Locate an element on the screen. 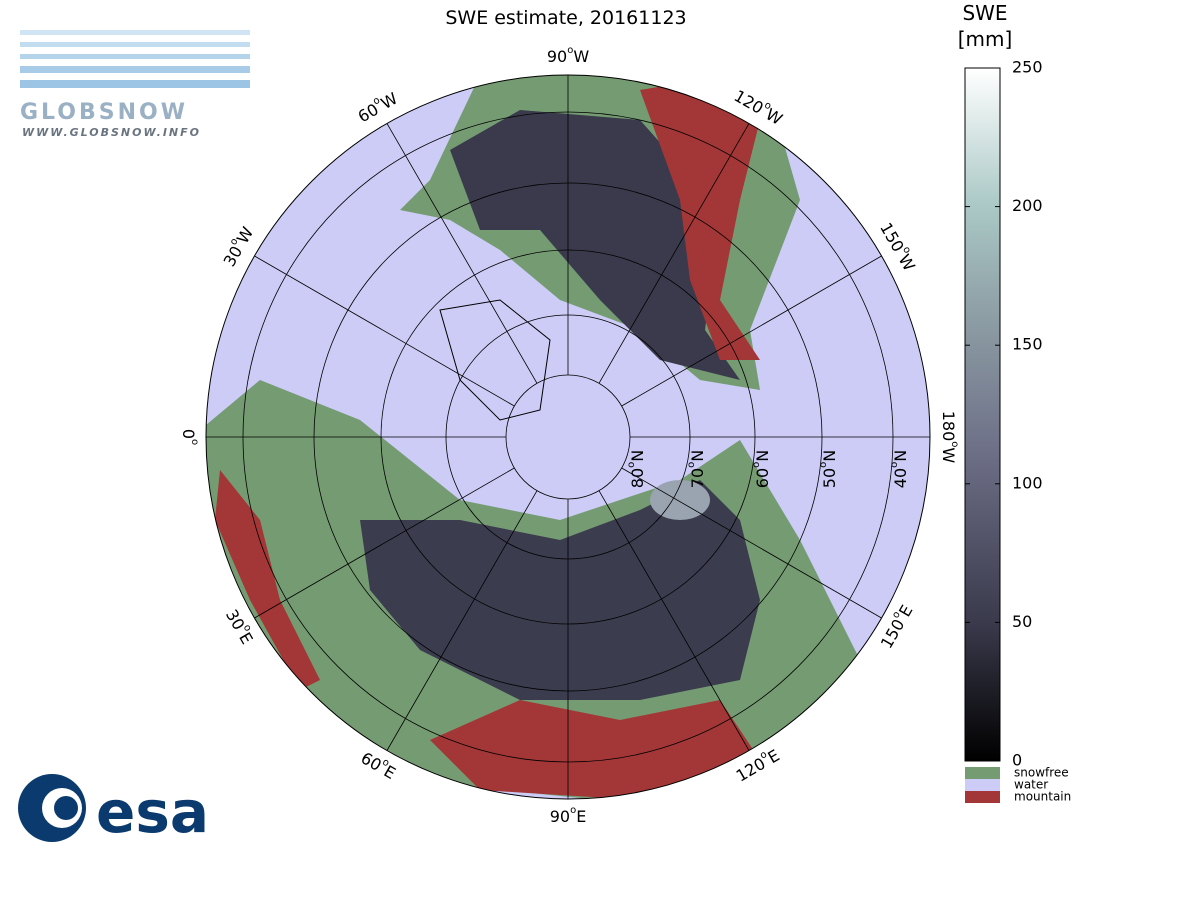 This screenshot has height=904, width=1200. colorbar-tick-label: 50 is located at coordinates (1022, 621).